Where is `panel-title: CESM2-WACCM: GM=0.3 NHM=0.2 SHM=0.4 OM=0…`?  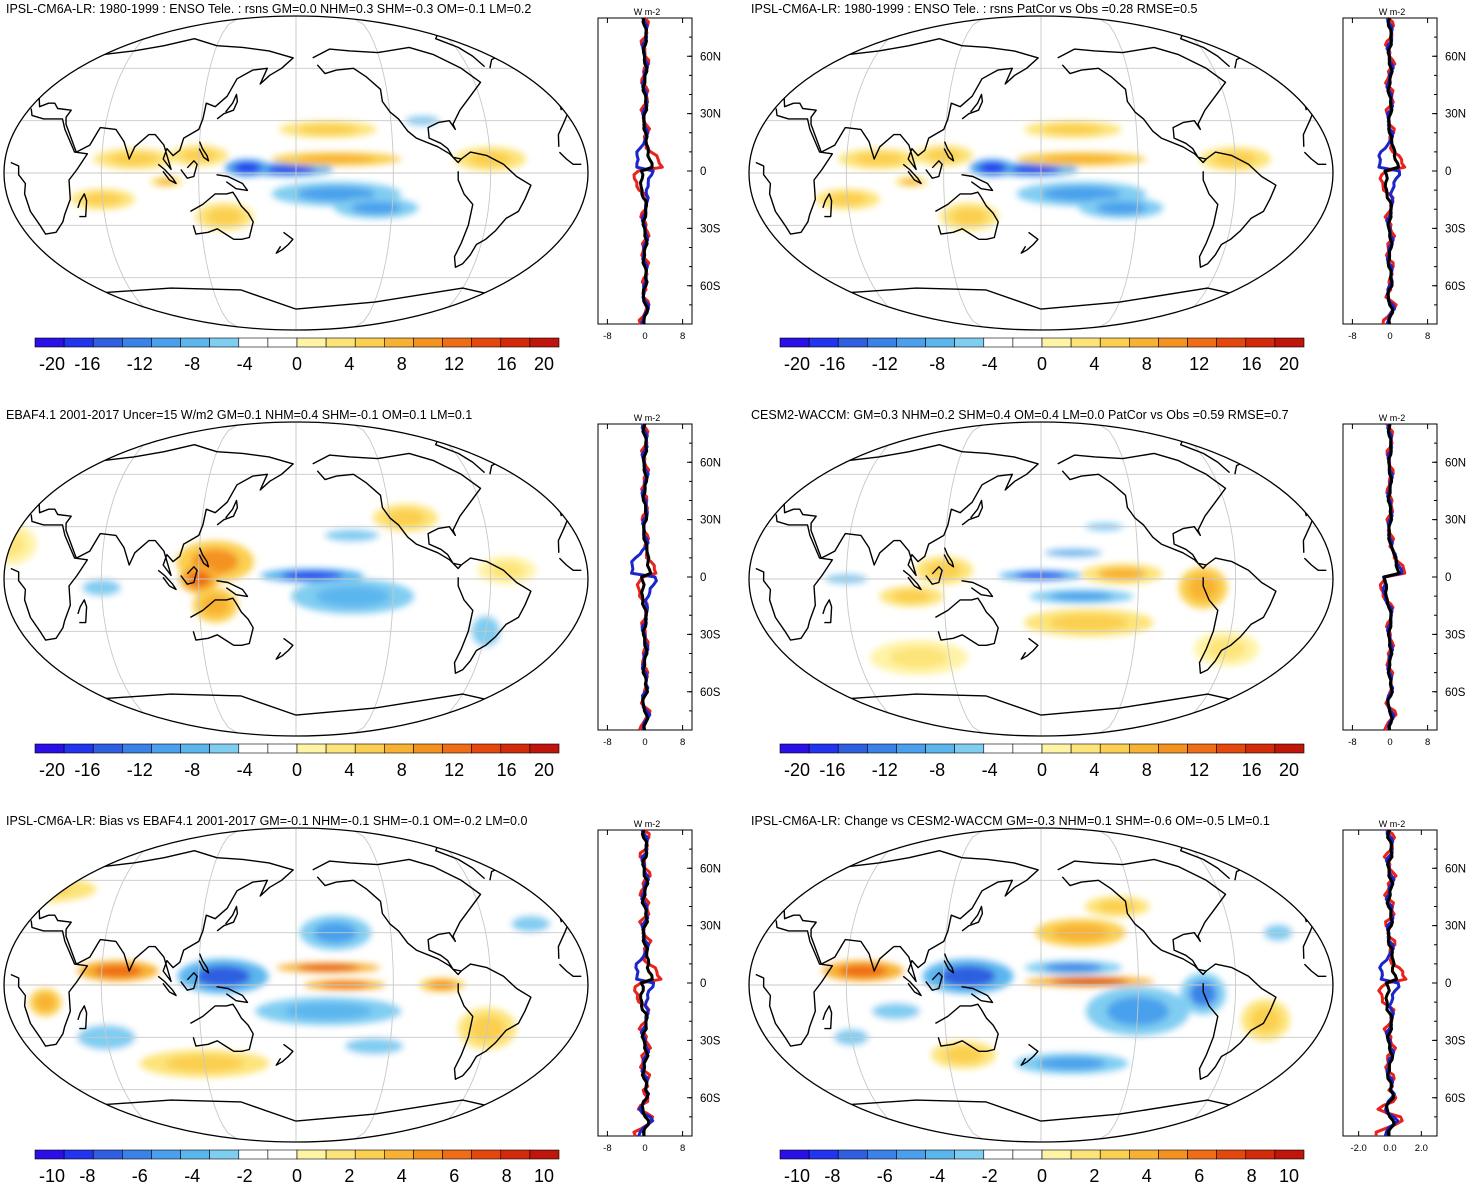
panel-title: CESM2-WACCM: GM=0.3 NHM=0.2 SHM=0.4 OM=0… is located at coordinates (1020, 415).